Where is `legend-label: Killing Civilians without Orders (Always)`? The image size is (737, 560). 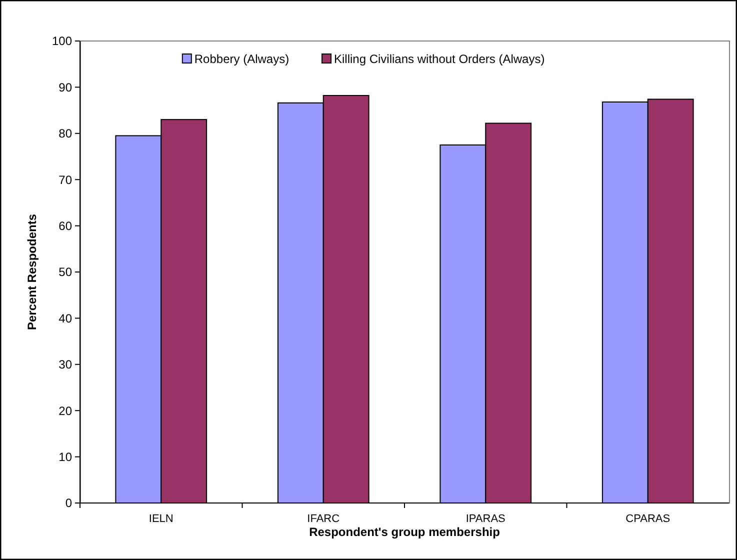 legend-label: Killing Civilians without Orders (Always) is located at coordinates (439, 59).